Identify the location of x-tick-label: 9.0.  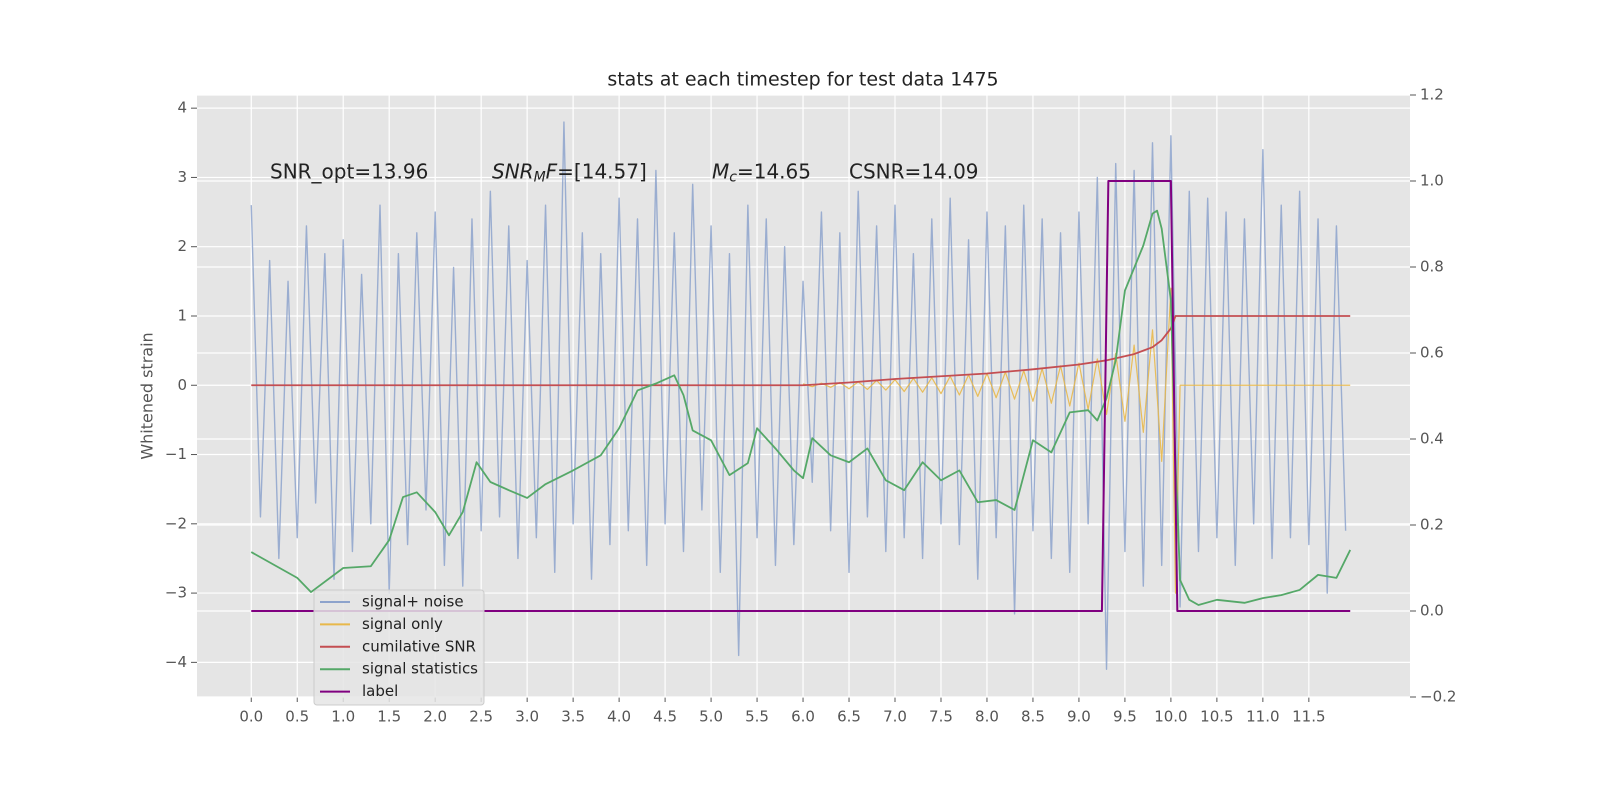
(1079, 717).